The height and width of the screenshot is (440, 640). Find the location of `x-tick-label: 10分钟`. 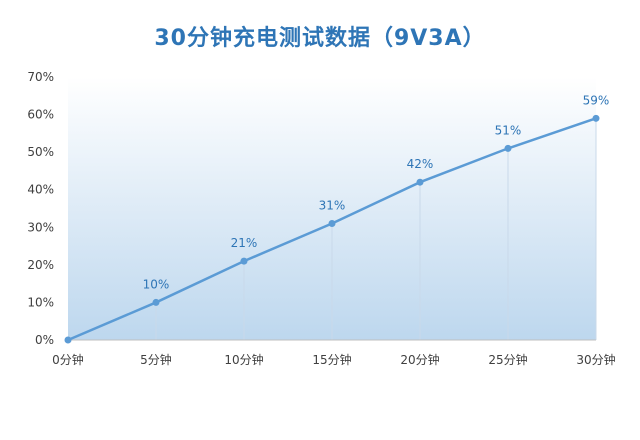

x-tick-label: 10分钟 is located at coordinates (243, 359).